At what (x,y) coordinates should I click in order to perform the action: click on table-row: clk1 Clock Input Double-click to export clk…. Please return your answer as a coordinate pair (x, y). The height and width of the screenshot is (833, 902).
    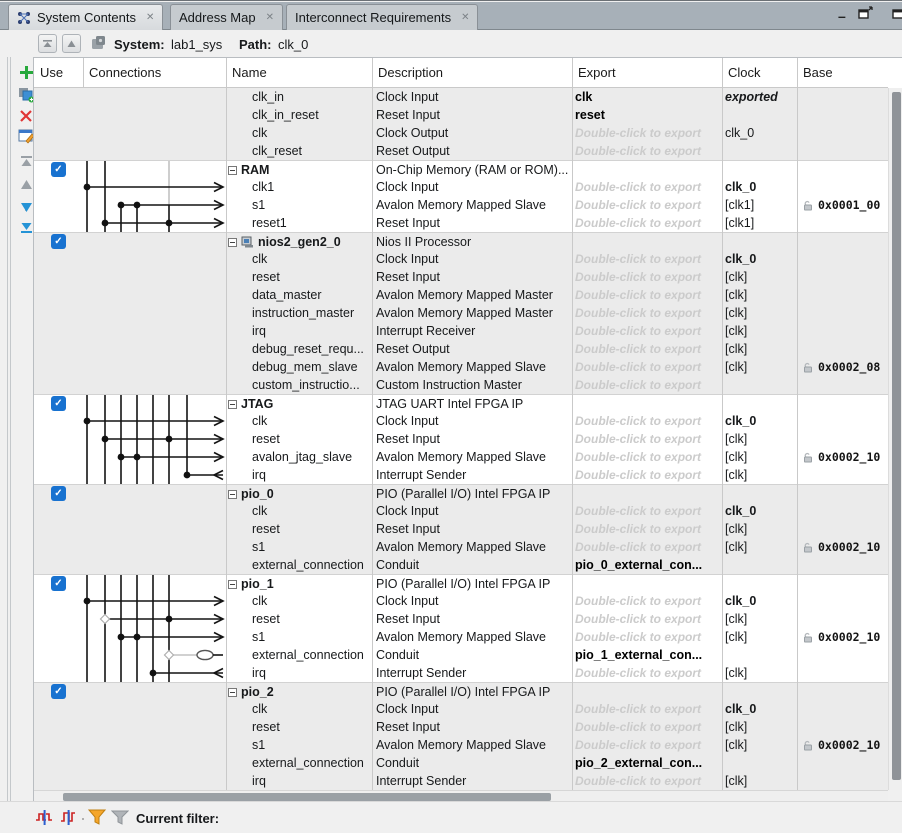
    Looking at the image, I should click on (461, 187).